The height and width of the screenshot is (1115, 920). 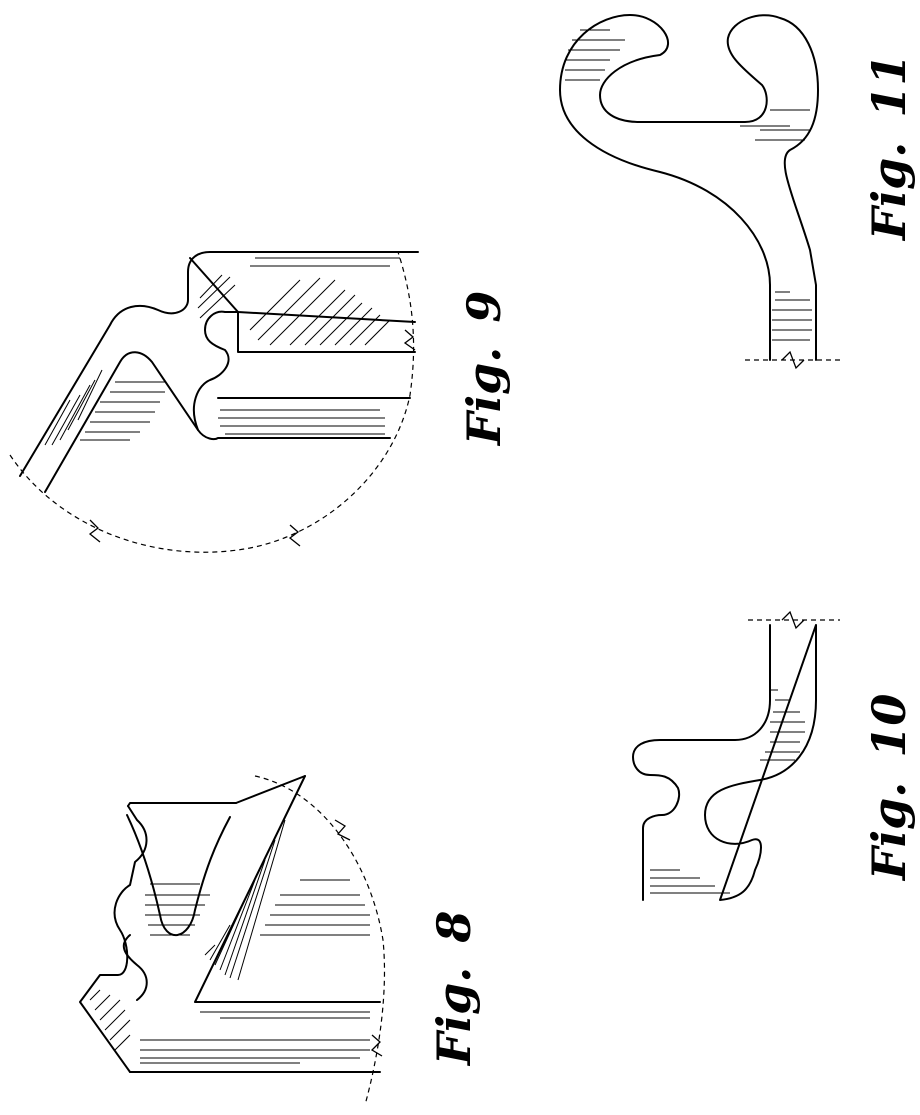 I want to click on figure-10-label: Fig. 10, so click(x=889, y=788).